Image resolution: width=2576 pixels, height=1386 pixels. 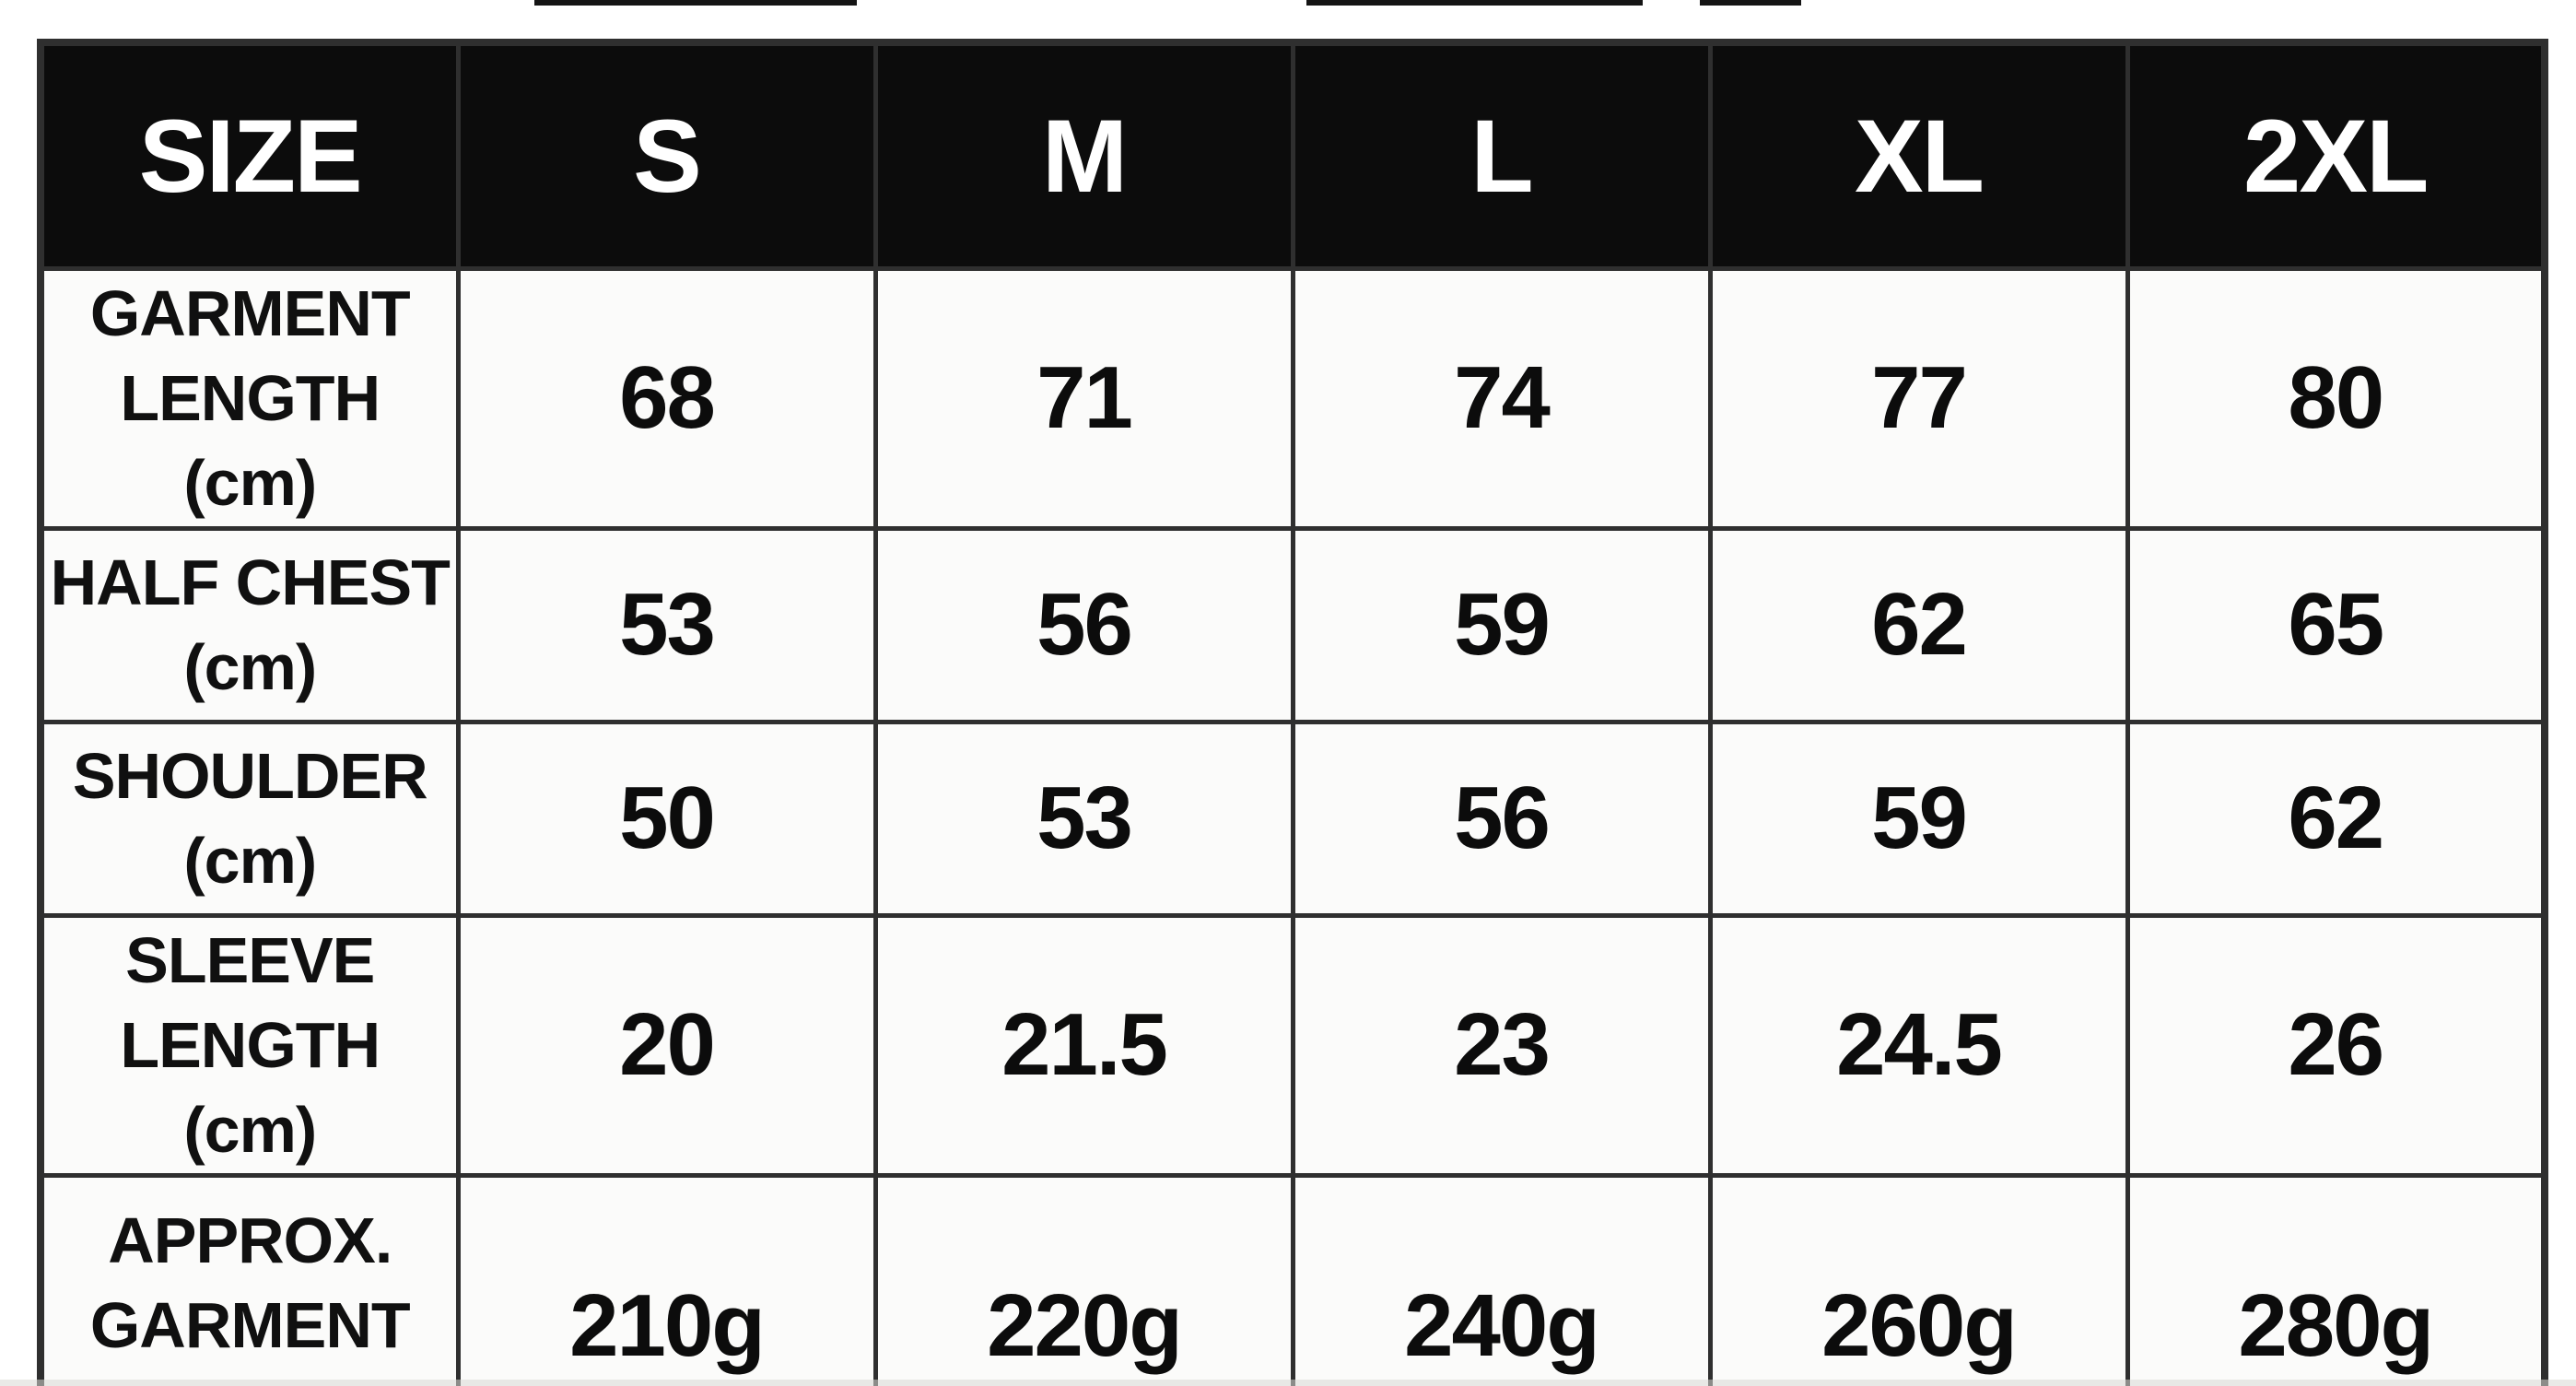 I want to click on cell: 80, so click(x=2336, y=398).